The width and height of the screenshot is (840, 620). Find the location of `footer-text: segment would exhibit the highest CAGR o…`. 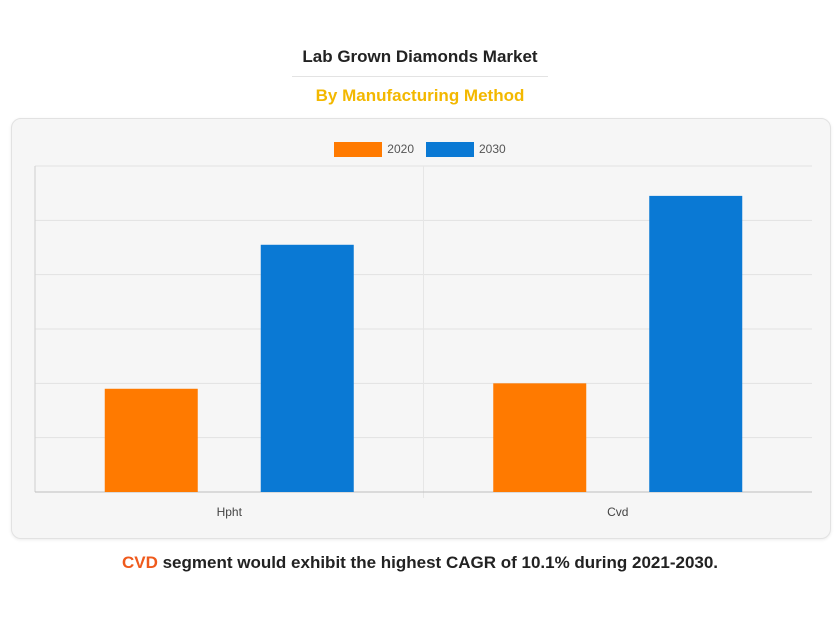

footer-text: segment would exhibit the highest CAGR o… is located at coordinates (438, 562).